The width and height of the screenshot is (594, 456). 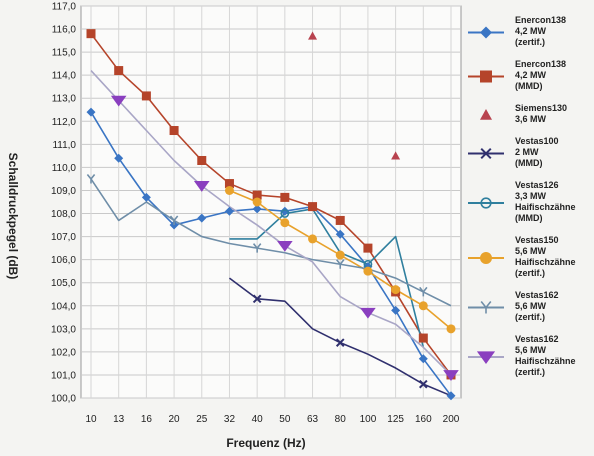 I want to click on y-tick-label: 108,0, so click(x=63, y=214).